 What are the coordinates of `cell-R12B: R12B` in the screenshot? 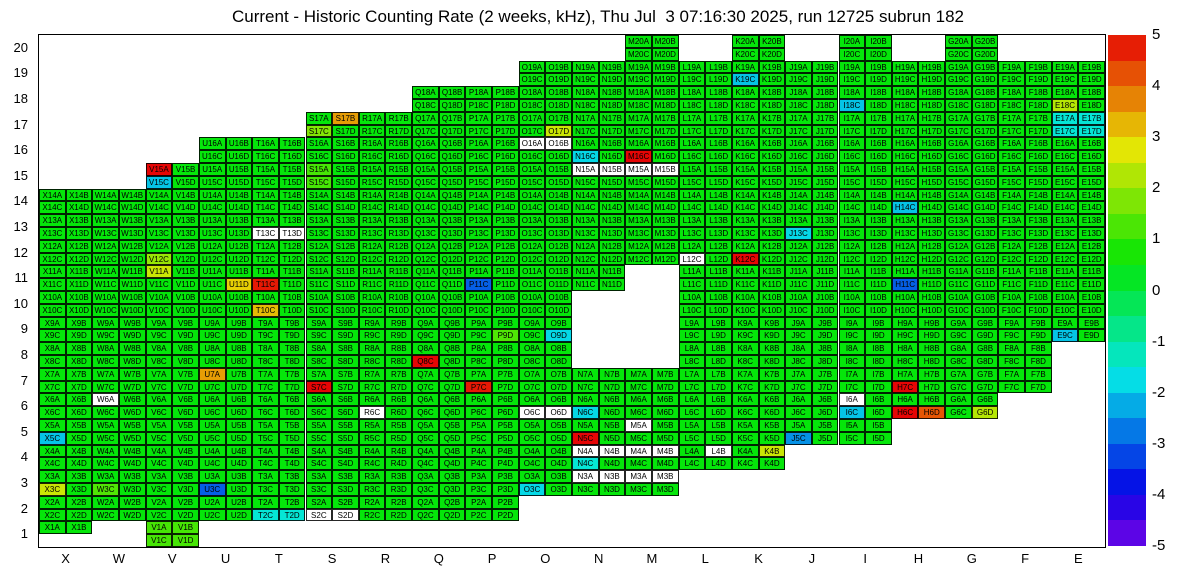 It's located at (399, 246).